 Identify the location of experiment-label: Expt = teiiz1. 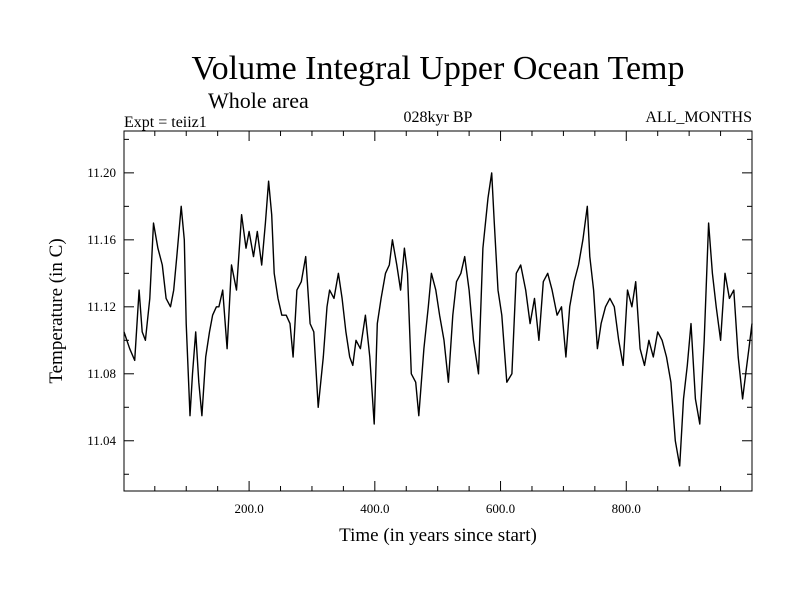
(165, 122).